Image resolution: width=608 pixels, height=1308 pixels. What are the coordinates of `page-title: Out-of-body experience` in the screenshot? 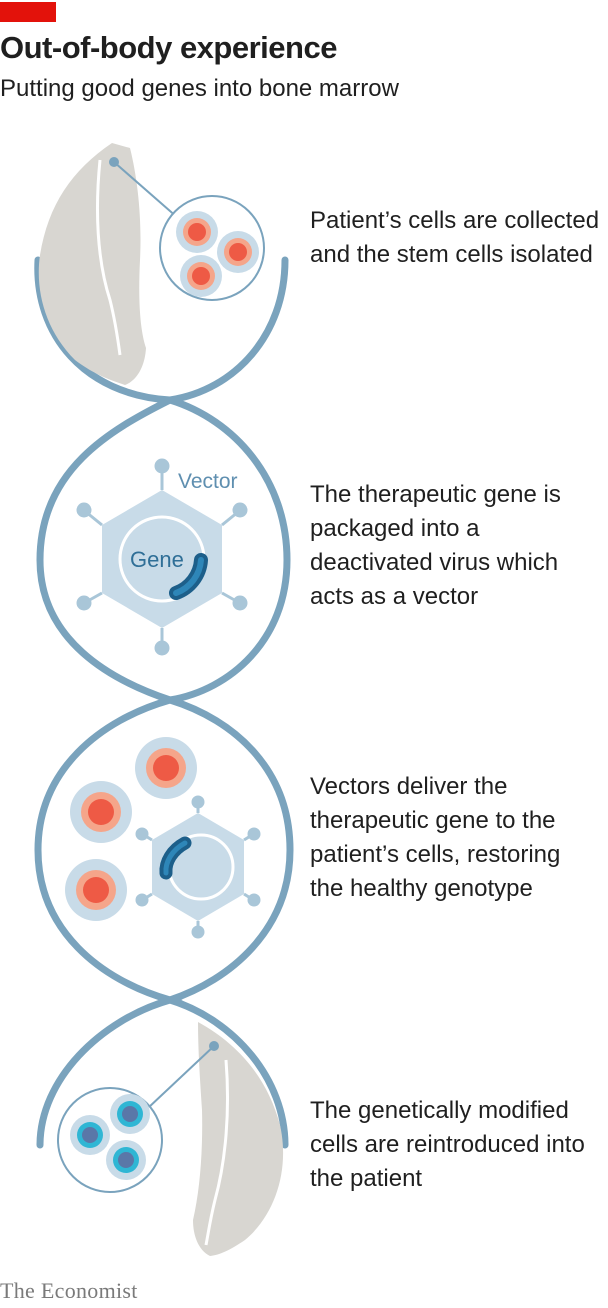 It's located at (168, 47).